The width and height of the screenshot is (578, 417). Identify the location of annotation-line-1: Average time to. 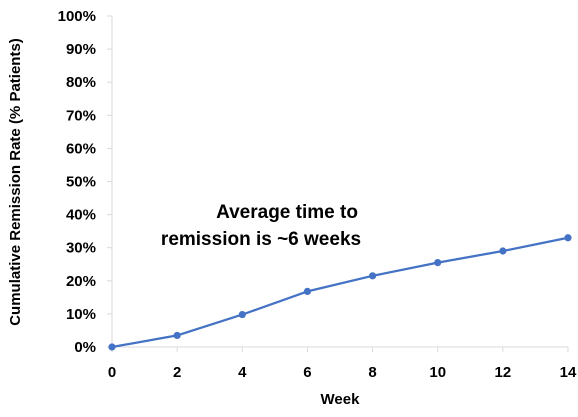
(287, 212).